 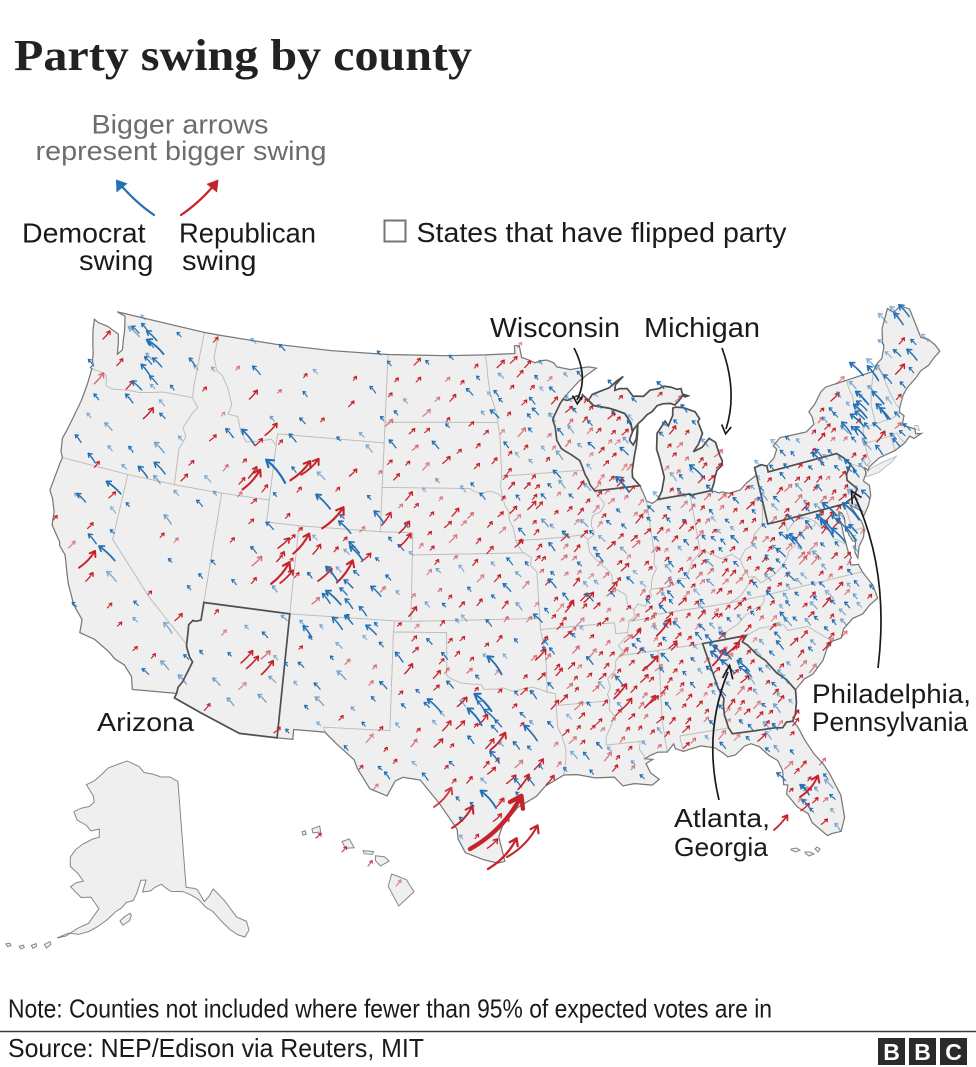 I want to click on svg-text: Michigan, so click(x=702, y=327).